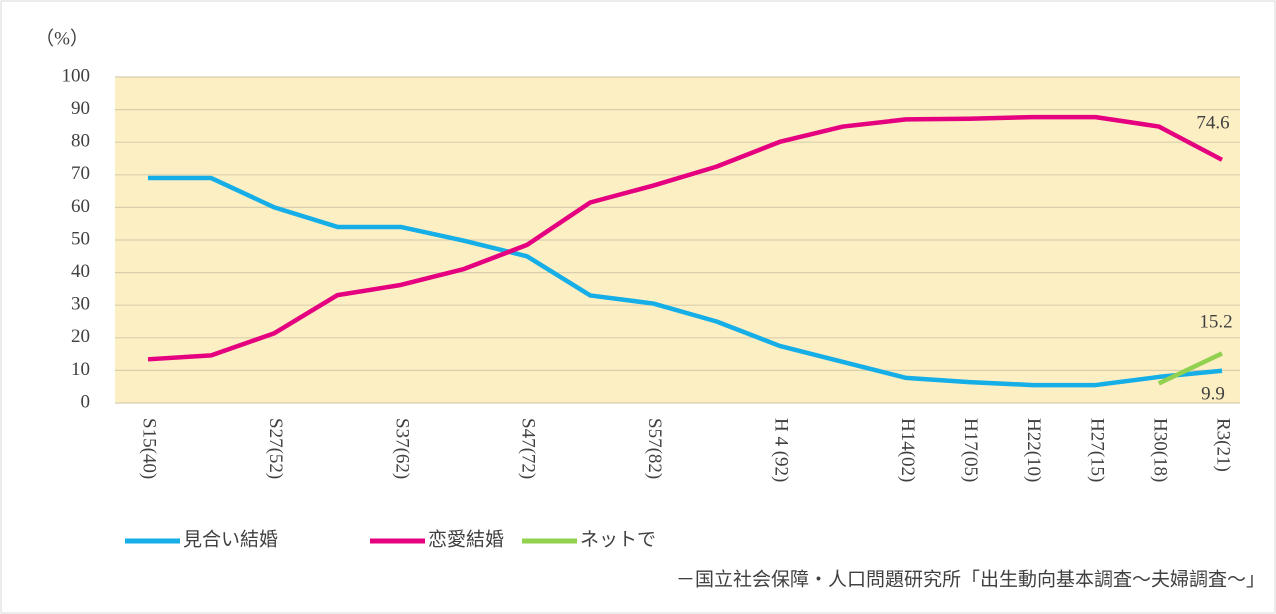 The height and width of the screenshot is (614, 1276). Describe the element at coordinates (80, 271) in the screenshot. I see `y-tick-label: 40` at that location.